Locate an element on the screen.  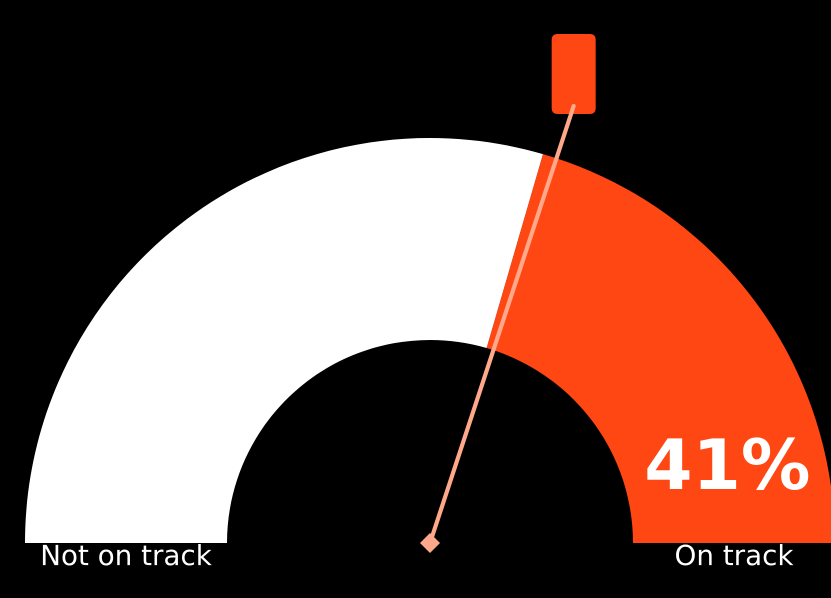
slice-label: Not on track is located at coordinates (127, 555).